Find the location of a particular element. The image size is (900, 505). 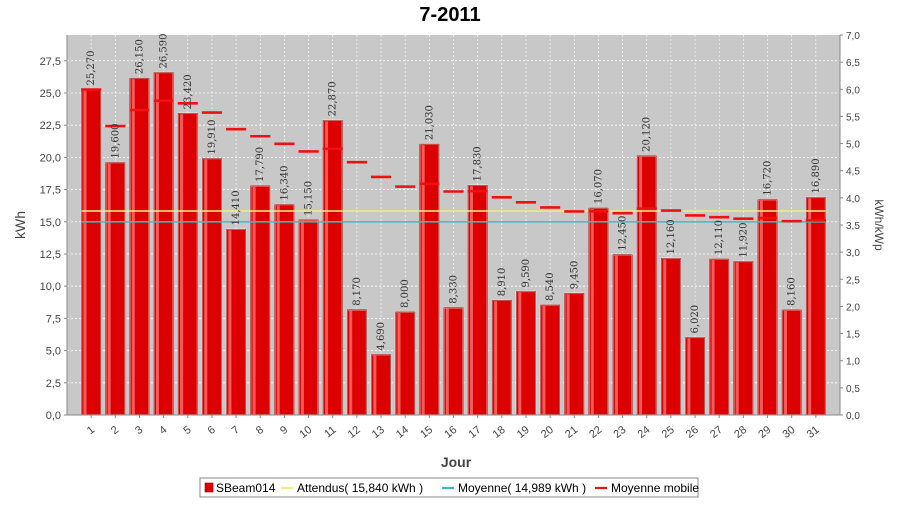

bar-data-label: 8,160 is located at coordinates (792, 291).